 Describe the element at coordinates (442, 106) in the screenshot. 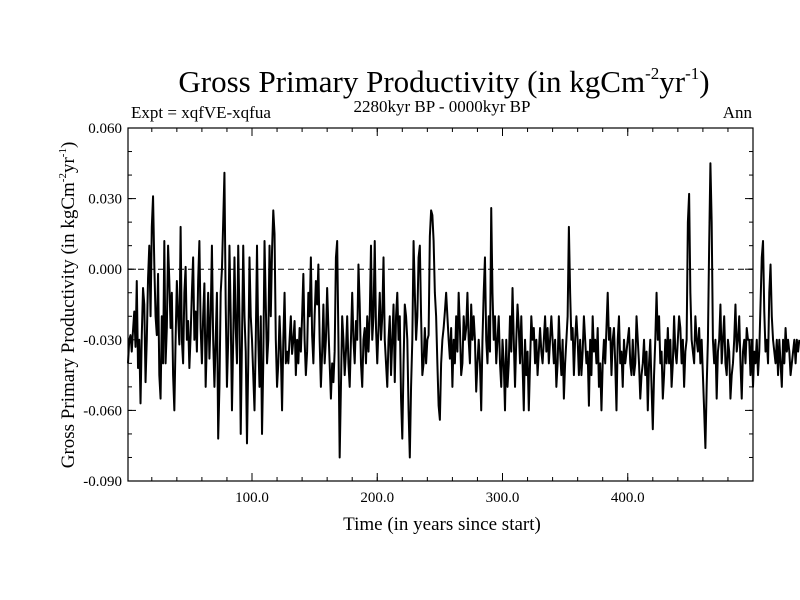

I see `chart-subtitle: 2280kyr BP - 0000kyr BP` at that location.